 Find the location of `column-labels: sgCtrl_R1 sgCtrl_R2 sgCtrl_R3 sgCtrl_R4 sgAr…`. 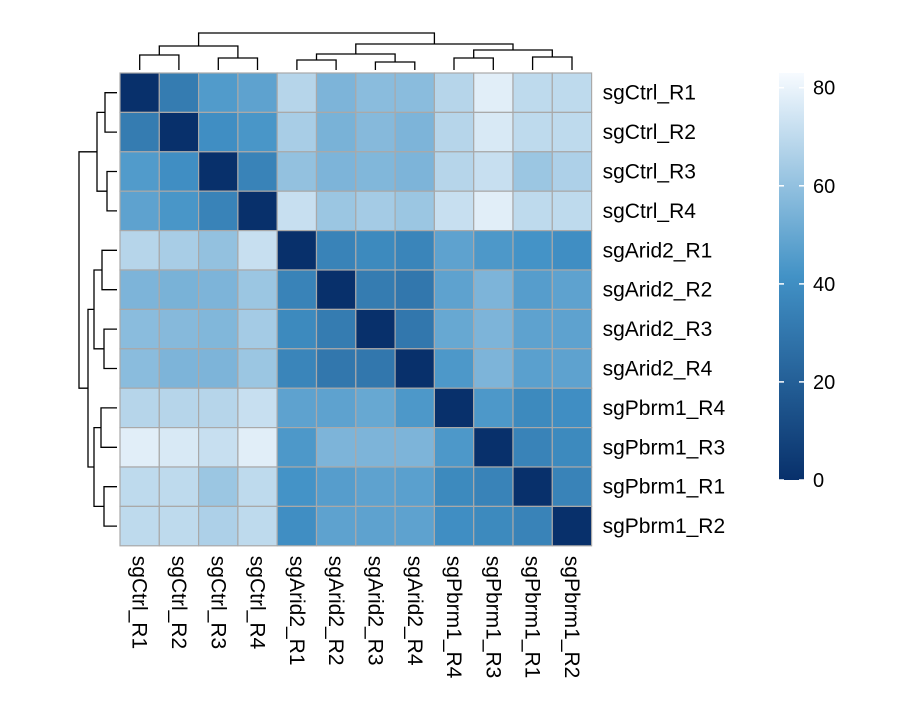

column-labels: sgCtrl_R1 sgCtrl_R2 sgCtrl_R3 sgCtrl_R4 sgAr… is located at coordinates (355, 617).